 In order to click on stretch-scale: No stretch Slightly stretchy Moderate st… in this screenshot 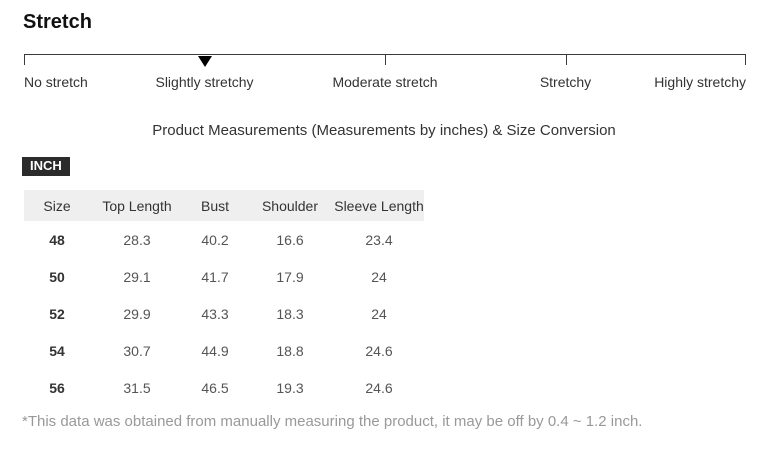, I will do `click(385, 74)`.